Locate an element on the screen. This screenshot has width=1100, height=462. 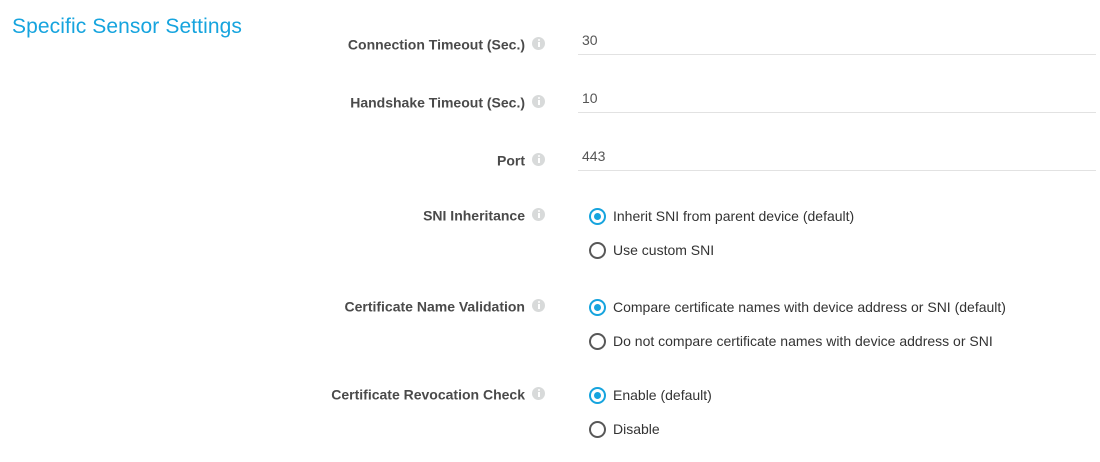
label-sni-inheritance: SNI Inheritance is located at coordinates (272, 214).